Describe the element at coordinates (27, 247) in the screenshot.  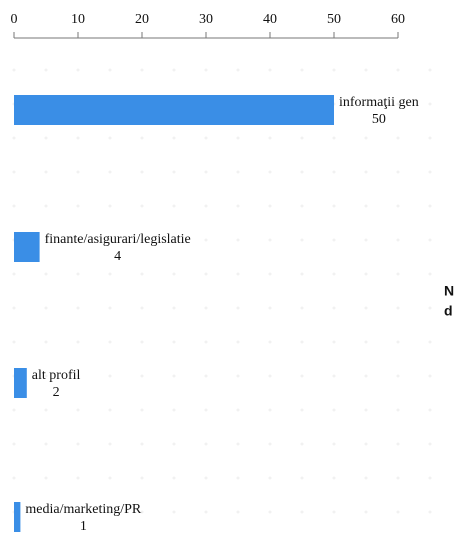
I see `bar` at that location.